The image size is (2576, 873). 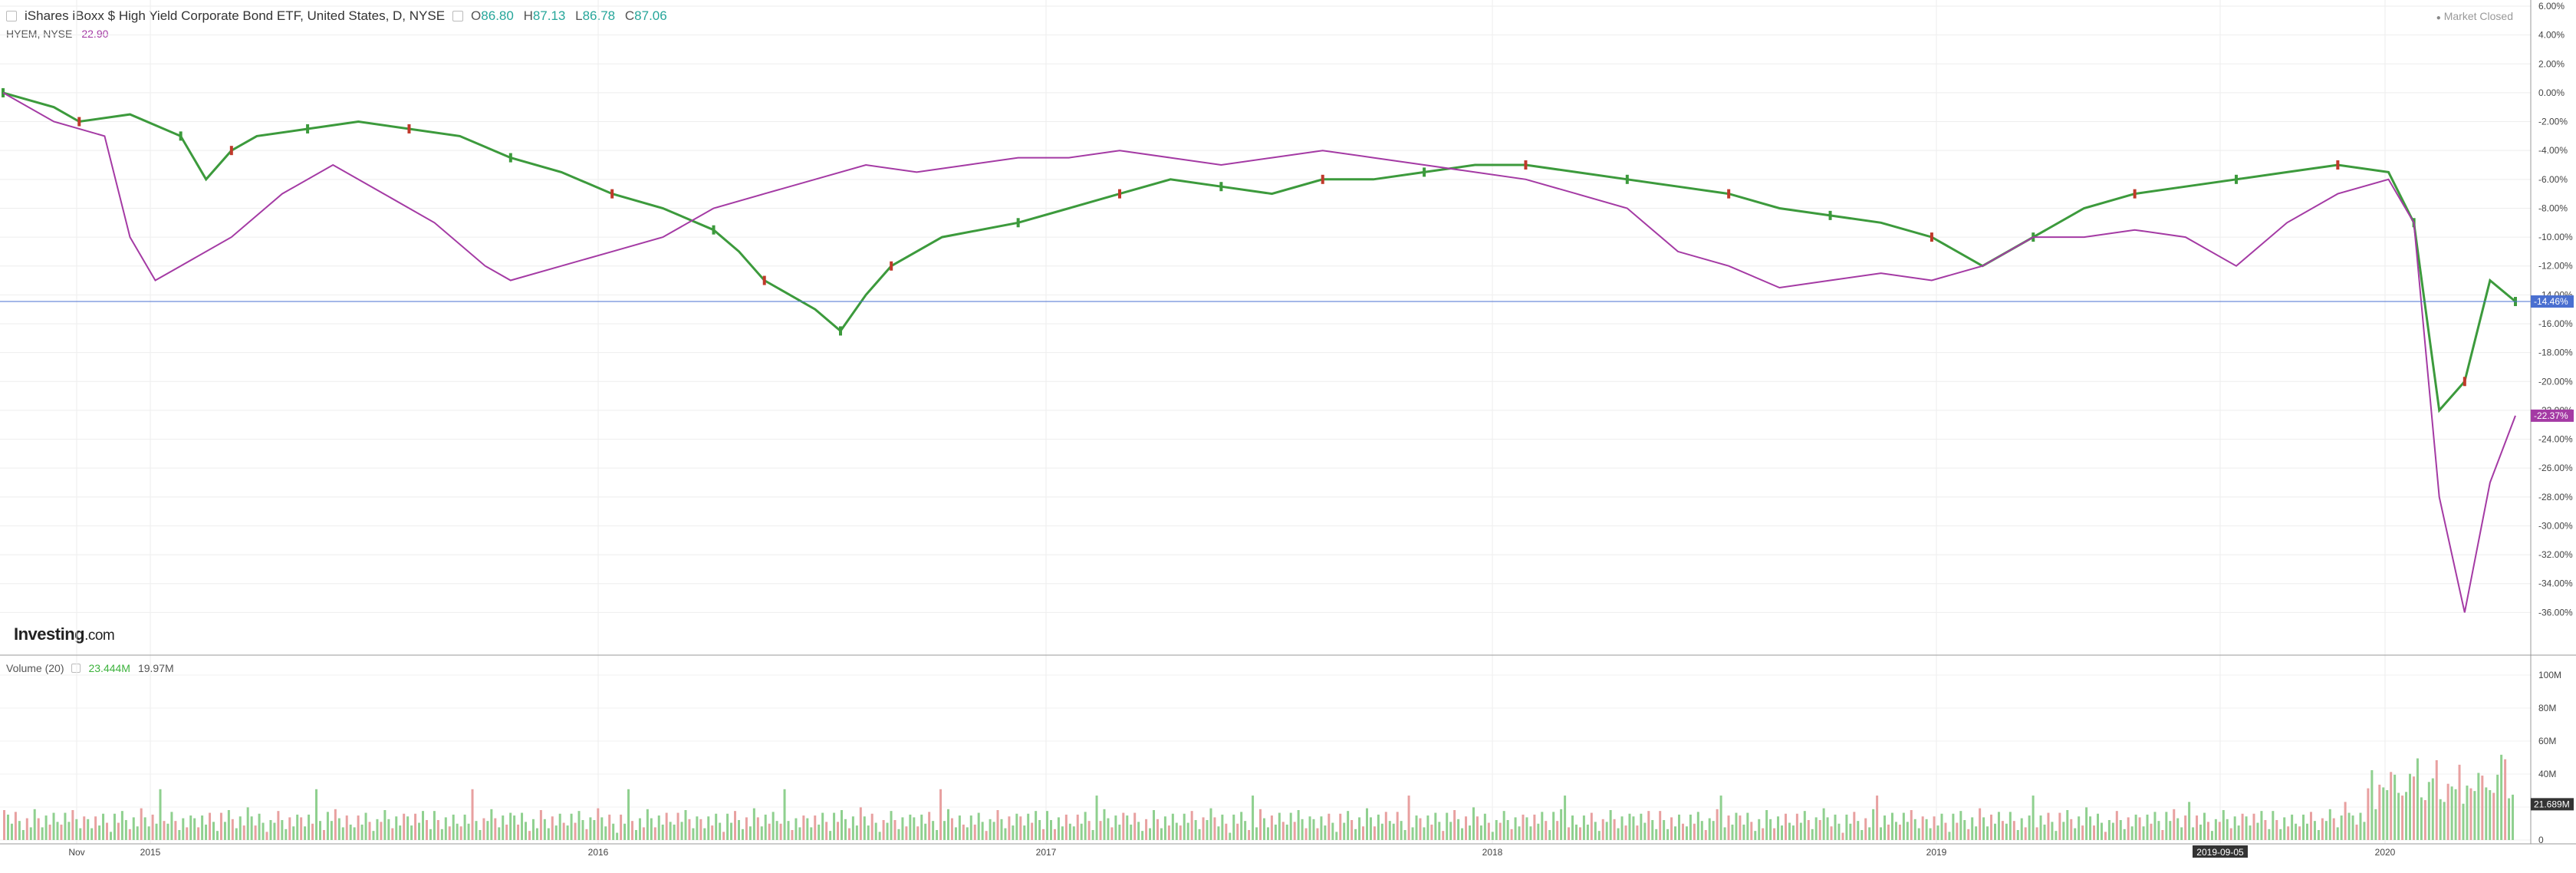 I want to click on volume-label: Volume (20), so click(x=35, y=668).